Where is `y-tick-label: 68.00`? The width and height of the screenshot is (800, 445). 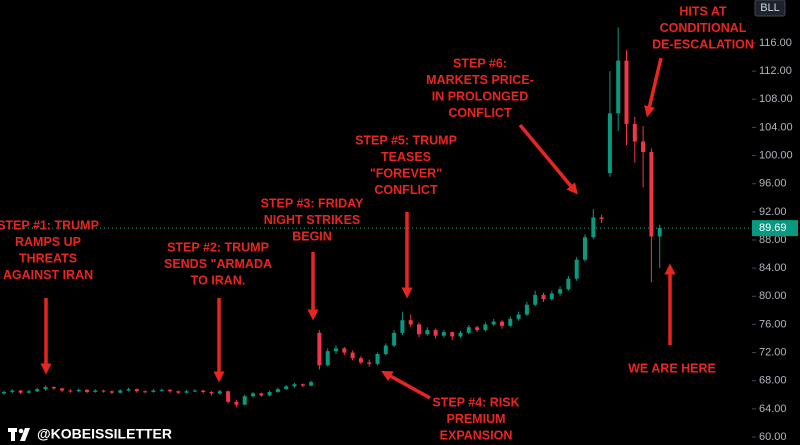
y-tick-label: 68.00 is located at coordinates (773, 381).